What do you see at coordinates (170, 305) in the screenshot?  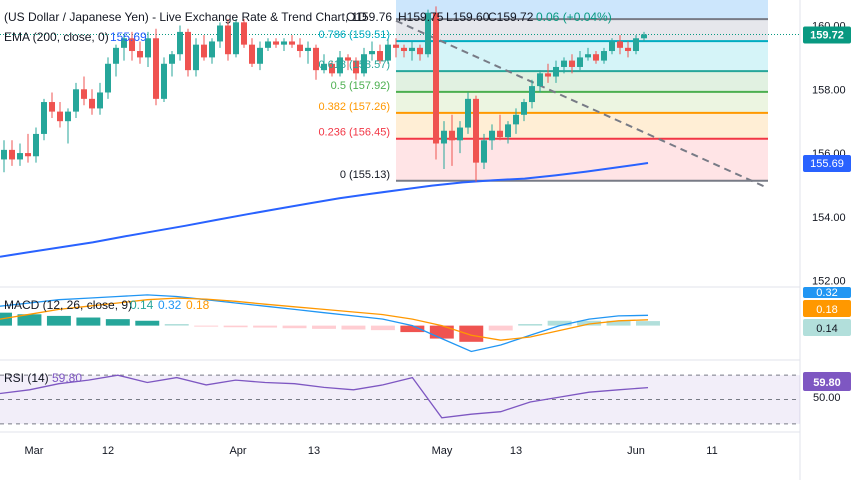 I see `macd-legend-line: 0.32` at bounding box center [170, 305].